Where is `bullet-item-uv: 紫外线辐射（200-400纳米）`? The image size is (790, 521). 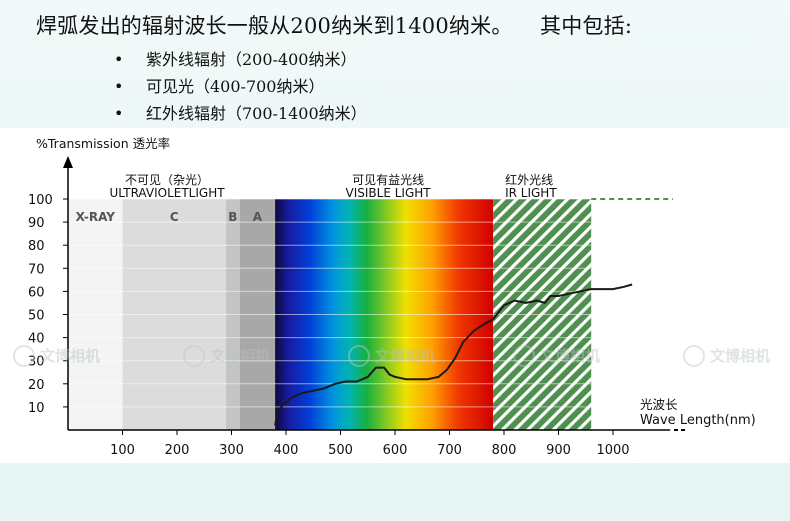 bullet-item-uv: 紫外线辐射（200-400纳米） is located at coordinates (240, 59).